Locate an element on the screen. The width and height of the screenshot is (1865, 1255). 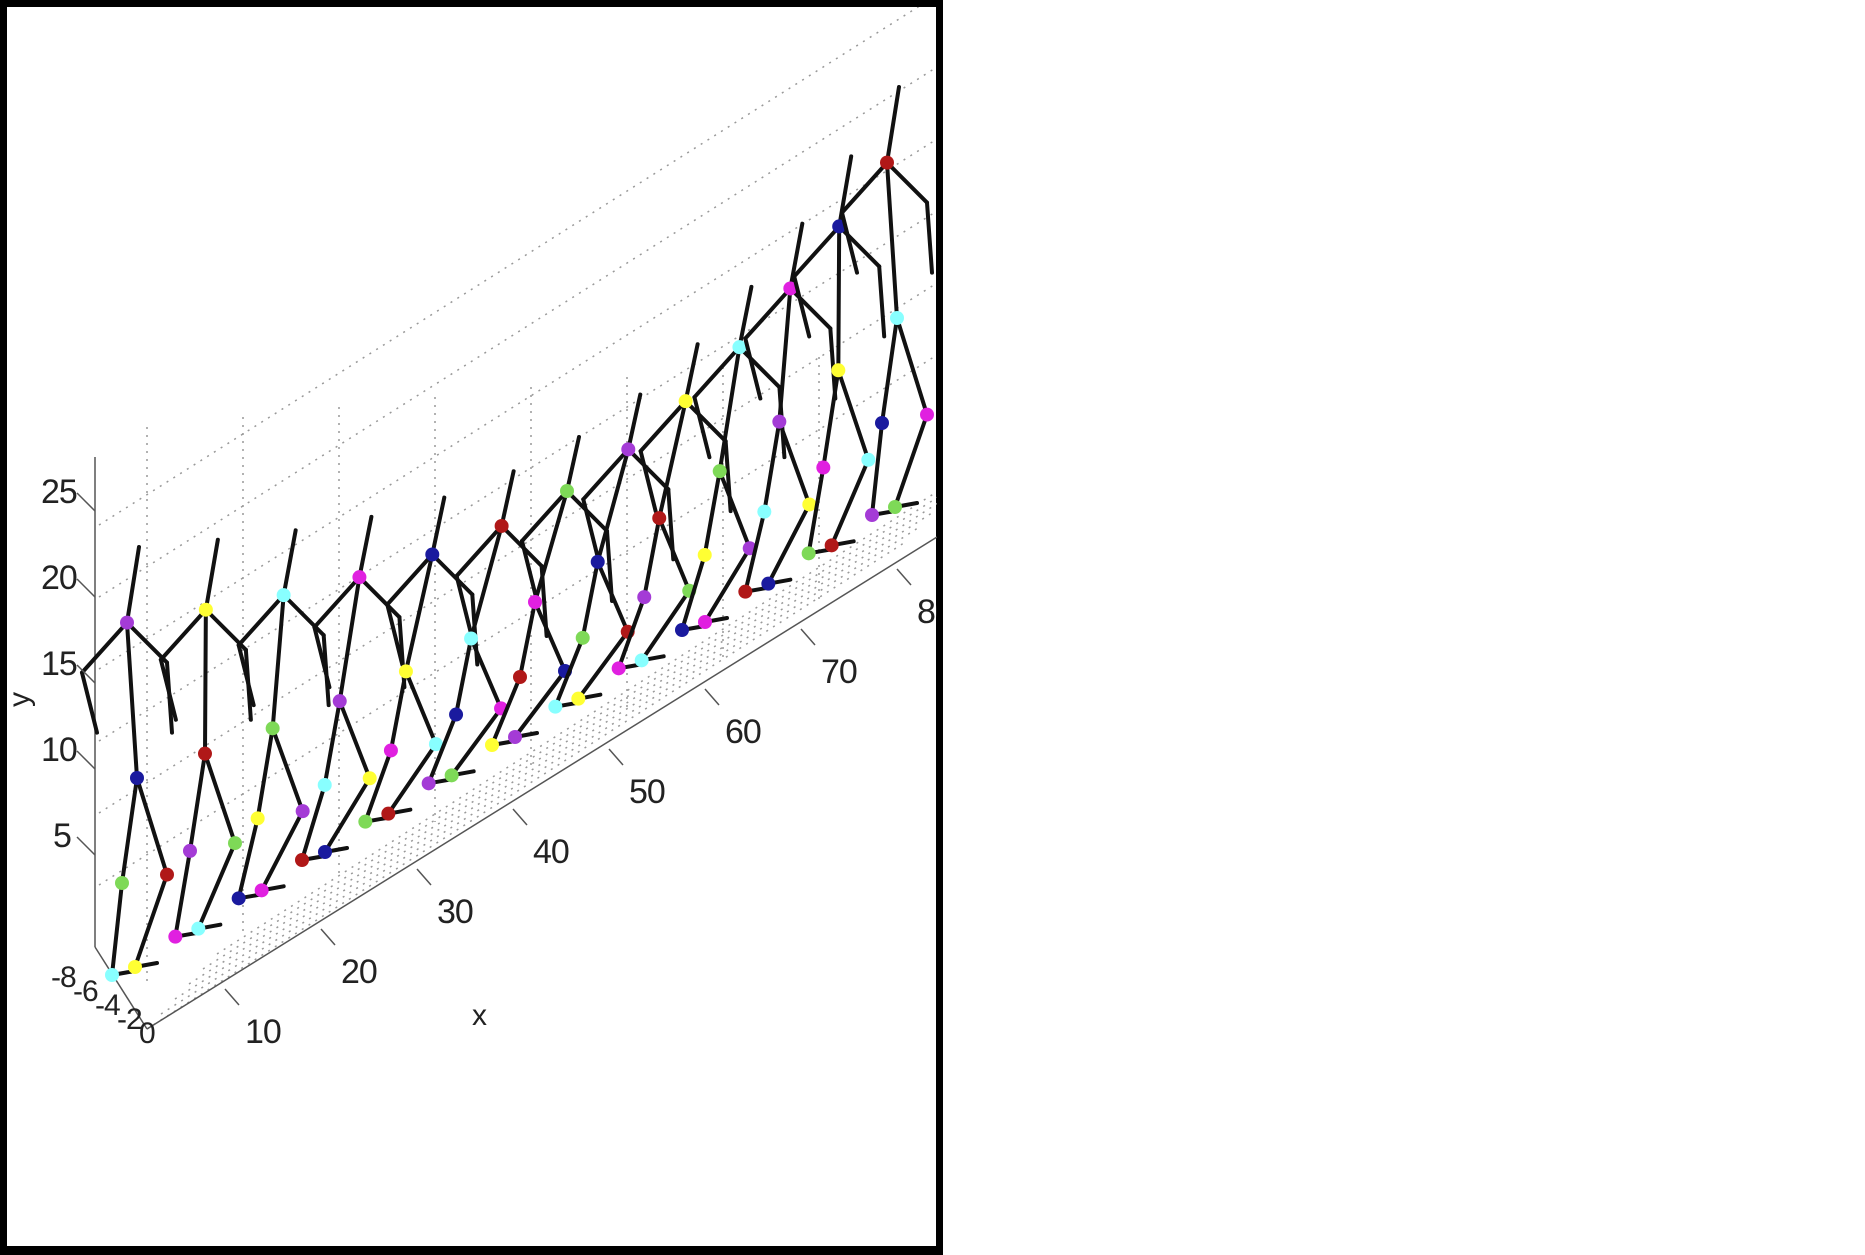
y-tick-label: 10 is located at coordinates (59, 750).